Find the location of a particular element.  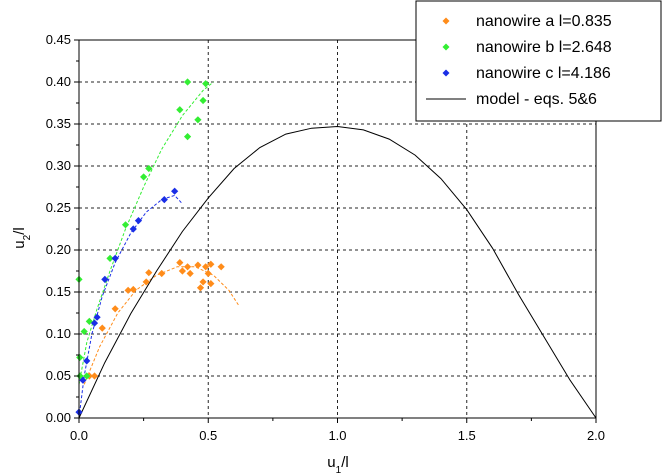

y-tick-label: 0.30 is located at coordinates (58, 165).